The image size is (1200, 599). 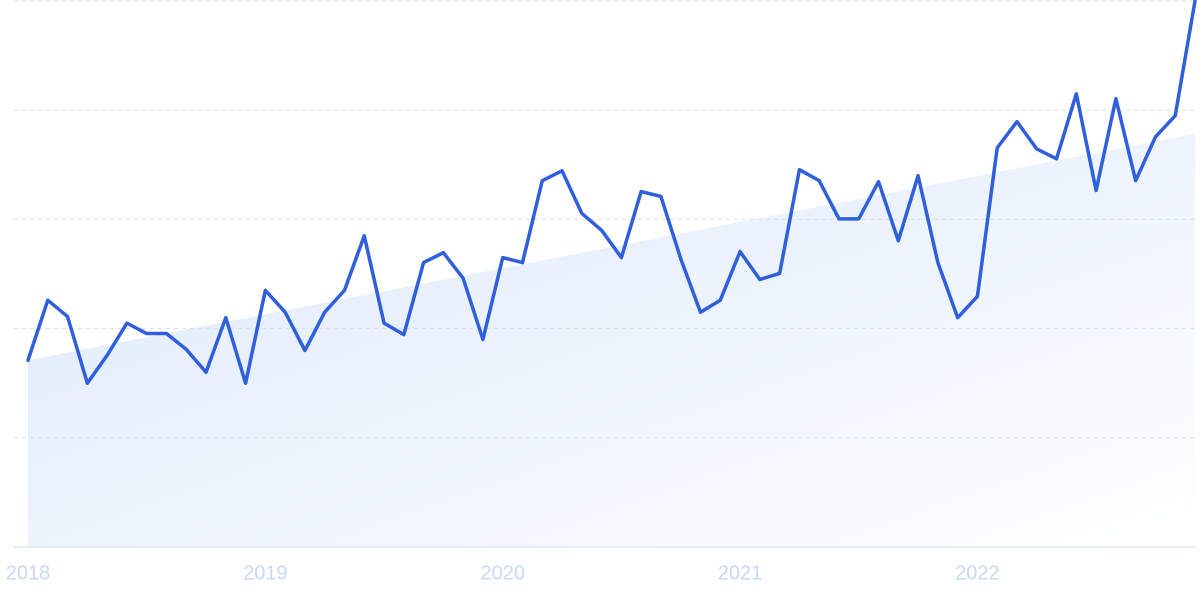 I want to click on x-tick-label: 2020, so click(x=502, y=573).